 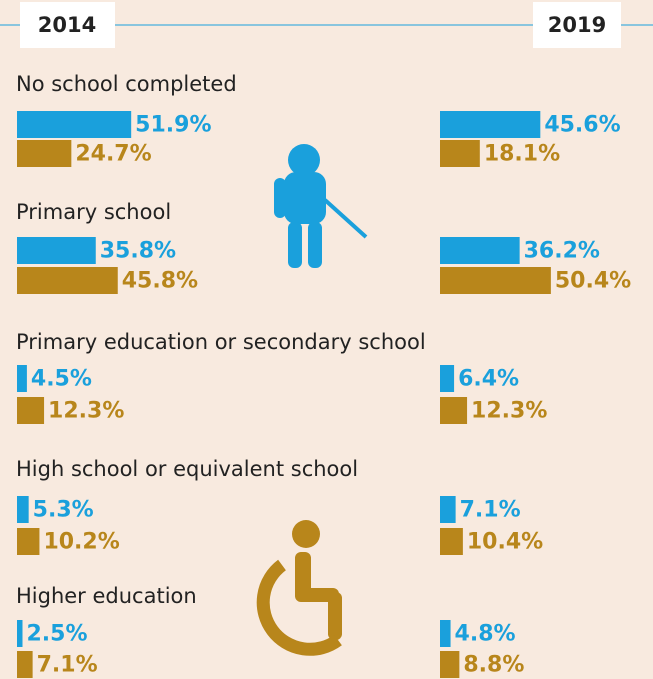 I want to click on year-label: 2014, so click(x=67, y=25).